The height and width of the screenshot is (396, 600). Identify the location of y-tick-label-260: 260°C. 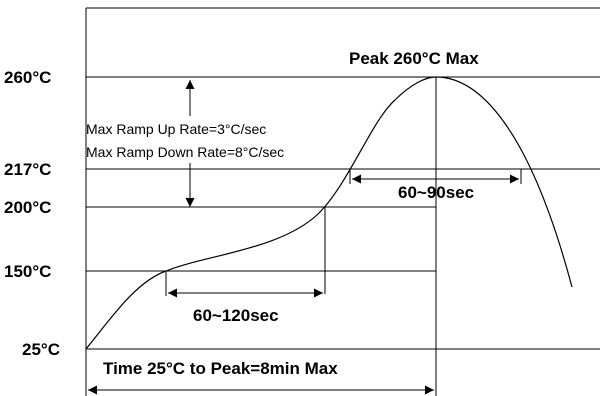
(27, 77).